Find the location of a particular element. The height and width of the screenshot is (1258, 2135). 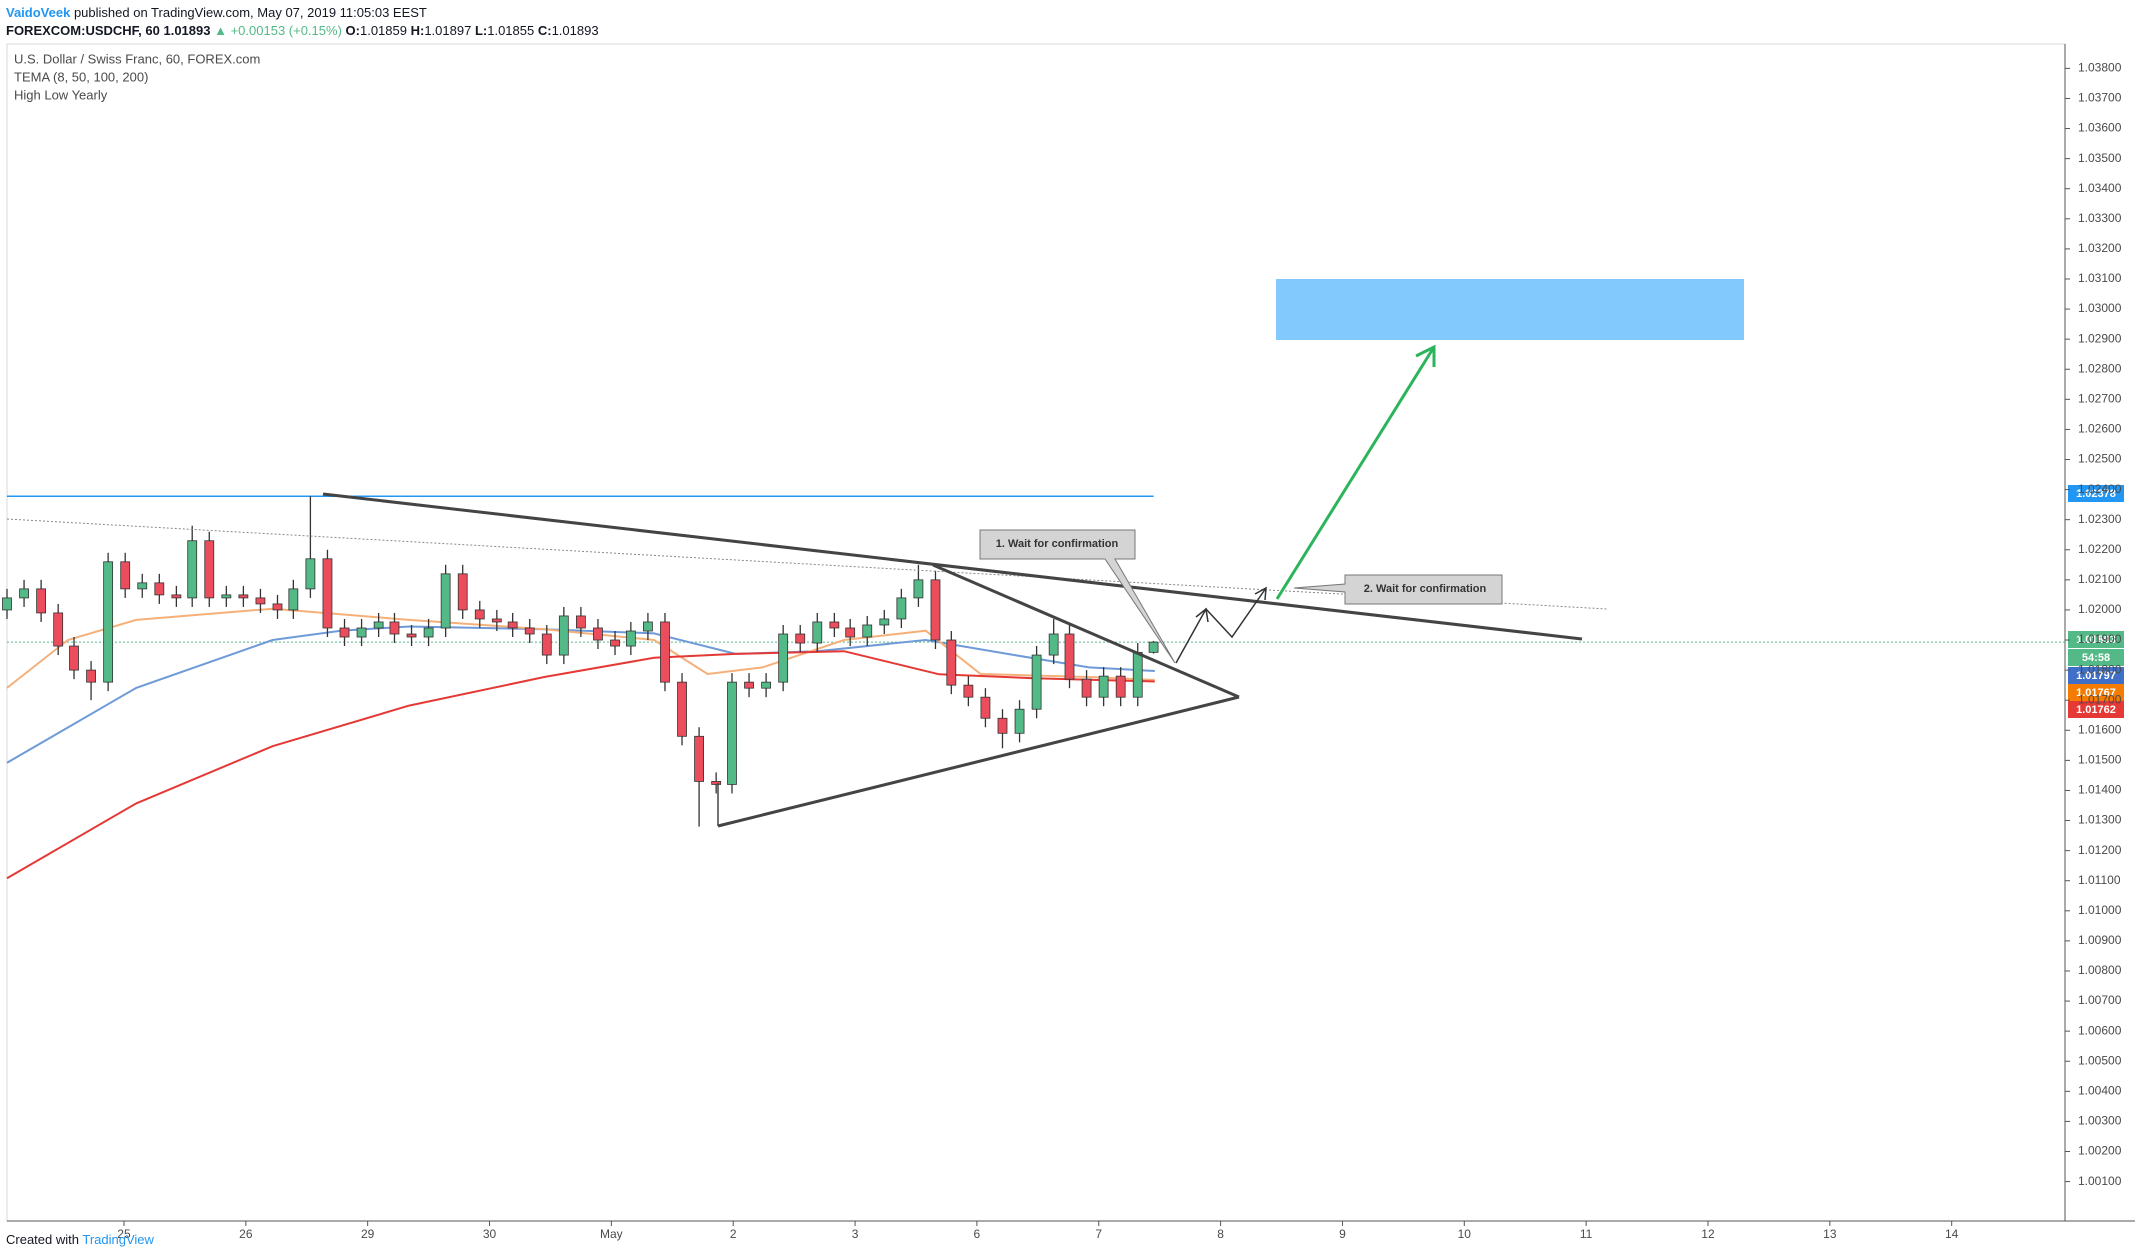

y-tick-label: 1.01900 is located at coordinates (2100, 639).